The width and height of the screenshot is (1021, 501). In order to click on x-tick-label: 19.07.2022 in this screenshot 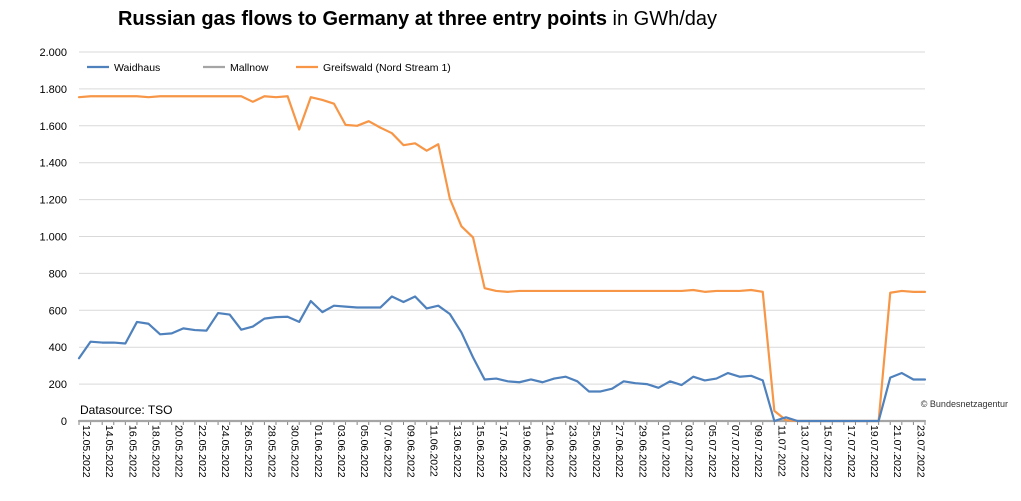, I will do `click(874, 451)`.